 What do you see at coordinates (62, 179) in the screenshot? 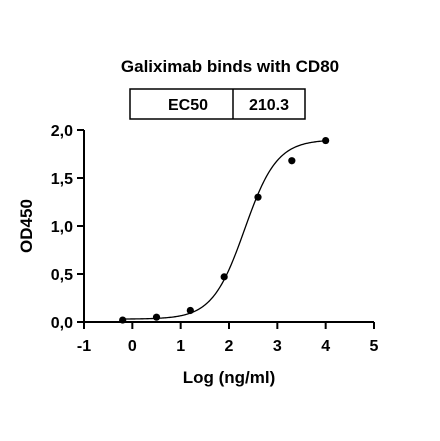
I see `y-tick-label: 1,5` at bounding box center [62, 179].